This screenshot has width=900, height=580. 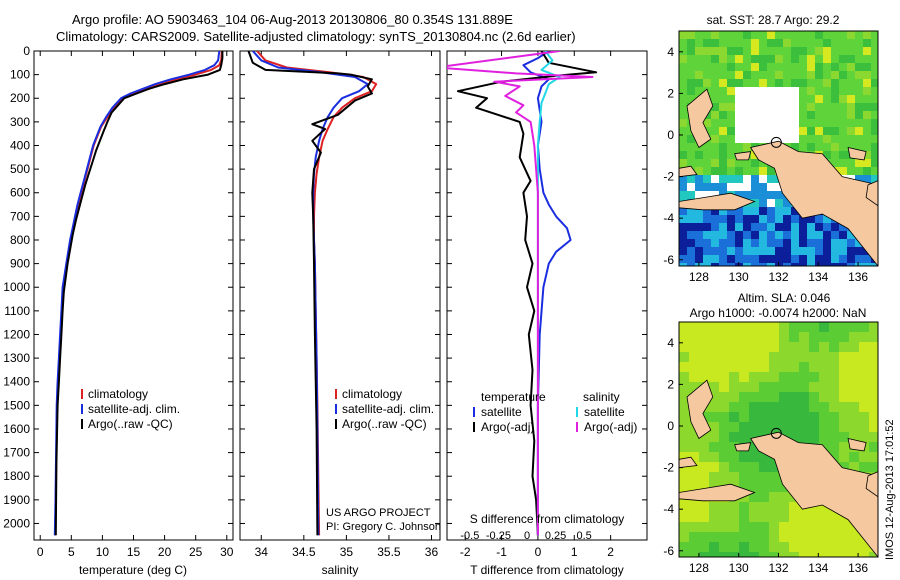 I want to click on map-y-tick-label: 4, so click(x=670, y=343).